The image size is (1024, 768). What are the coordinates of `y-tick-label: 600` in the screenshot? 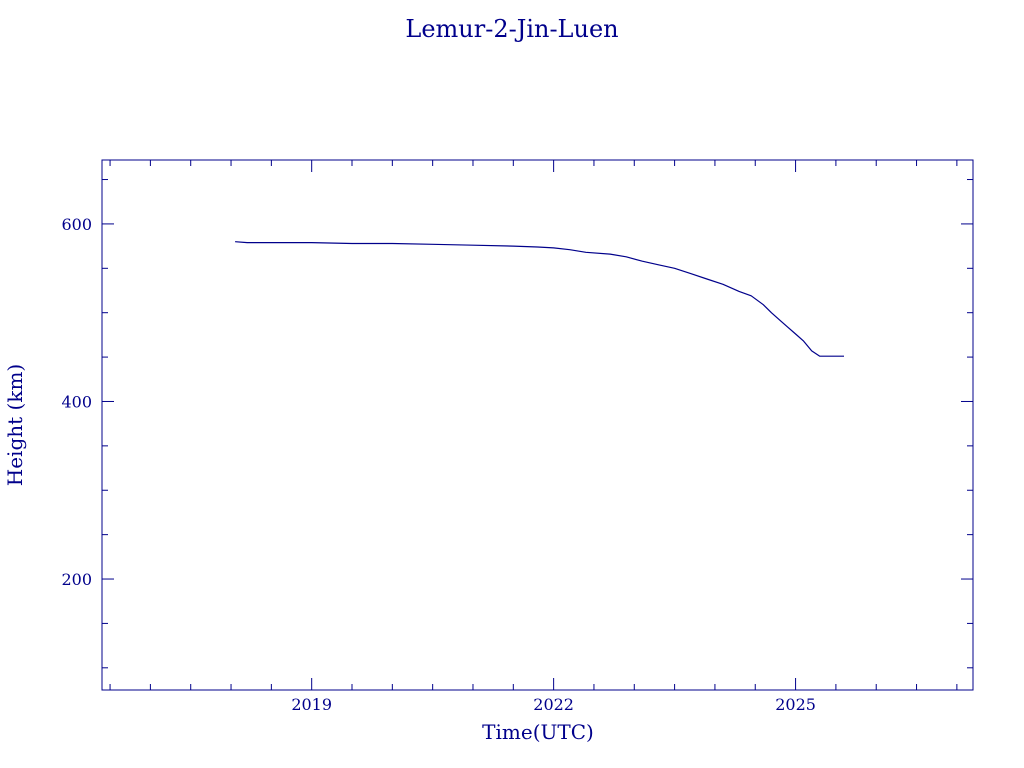 It's located at (76, 224).